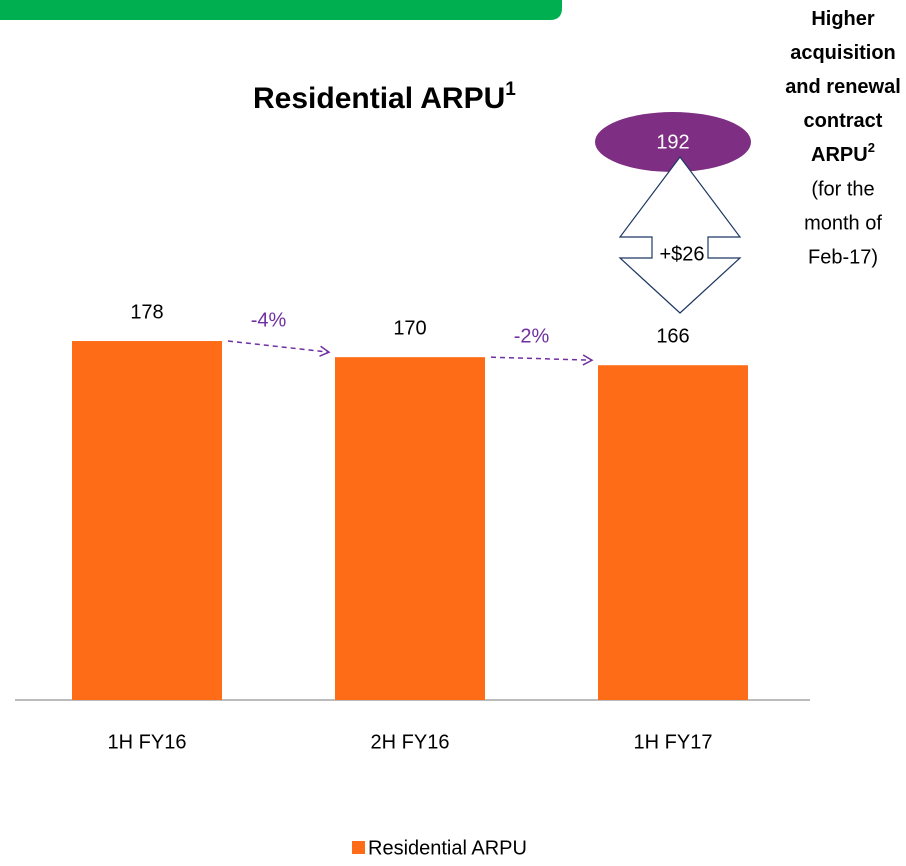 This screenshot has height=866, width=906. I want to click on note-line: Feb-17), so click(843, 257).